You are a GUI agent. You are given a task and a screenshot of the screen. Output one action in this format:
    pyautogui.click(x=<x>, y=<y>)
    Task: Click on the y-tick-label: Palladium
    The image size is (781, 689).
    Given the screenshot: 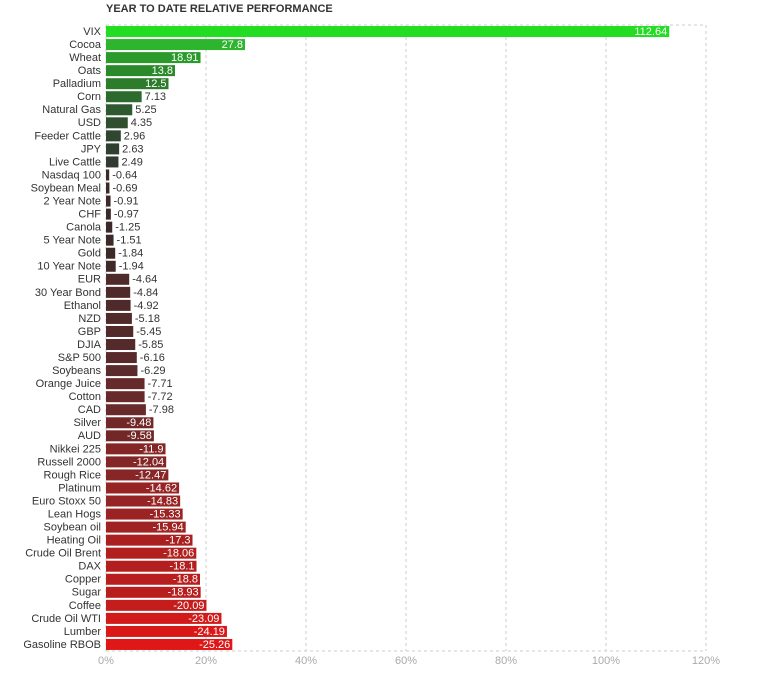 What is the action you would take?
    pyautogui.click(x=77, y=84)
    